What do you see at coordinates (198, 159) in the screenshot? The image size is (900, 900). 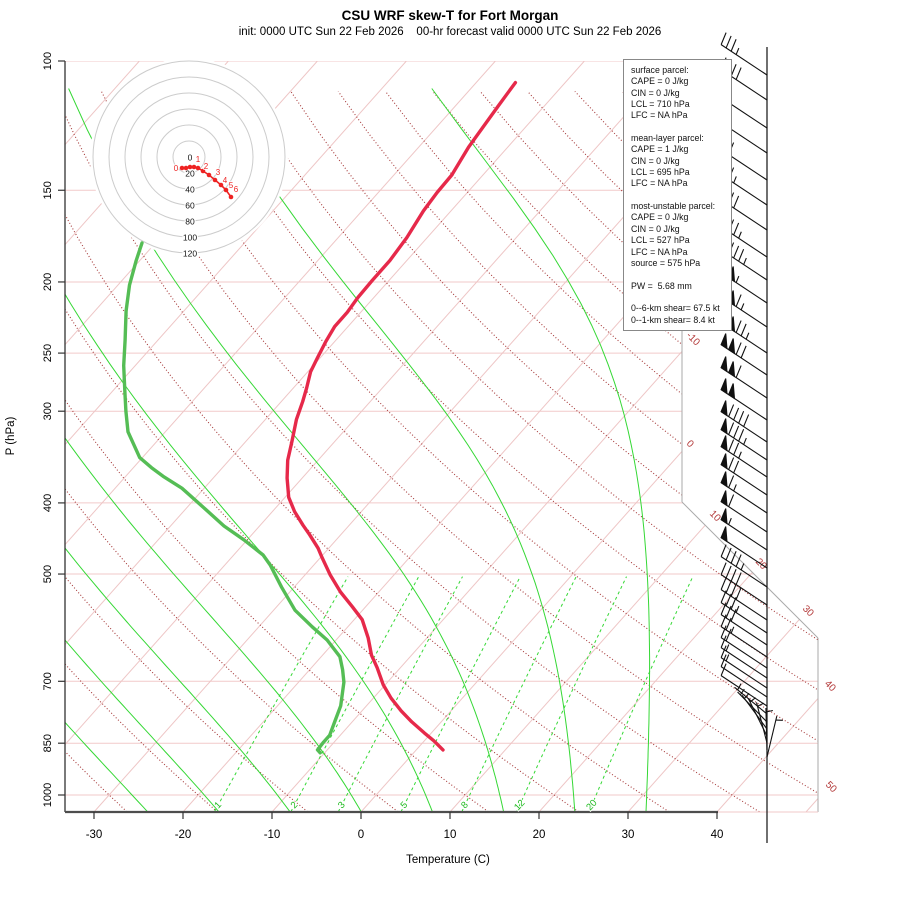 I see `hodograph-km-label: 1` at bounding box center [198, 159].